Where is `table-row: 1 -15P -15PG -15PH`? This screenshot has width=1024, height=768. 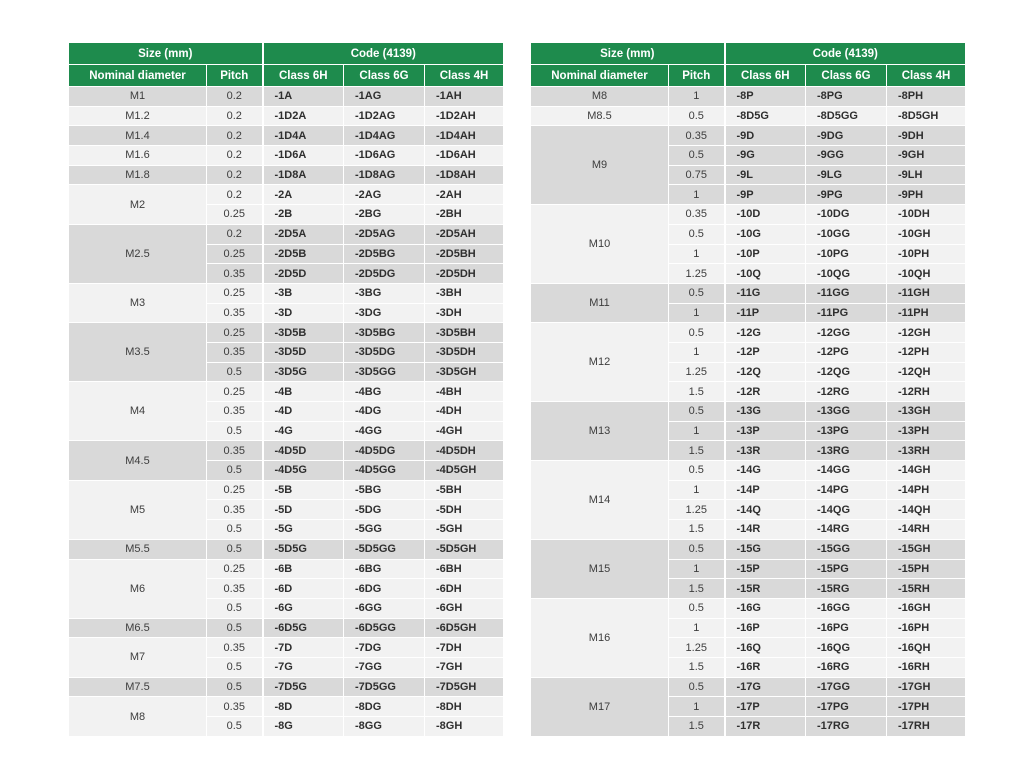
table-row: 1 -15P -15PG -15PH is located at coordinates (749, 569).